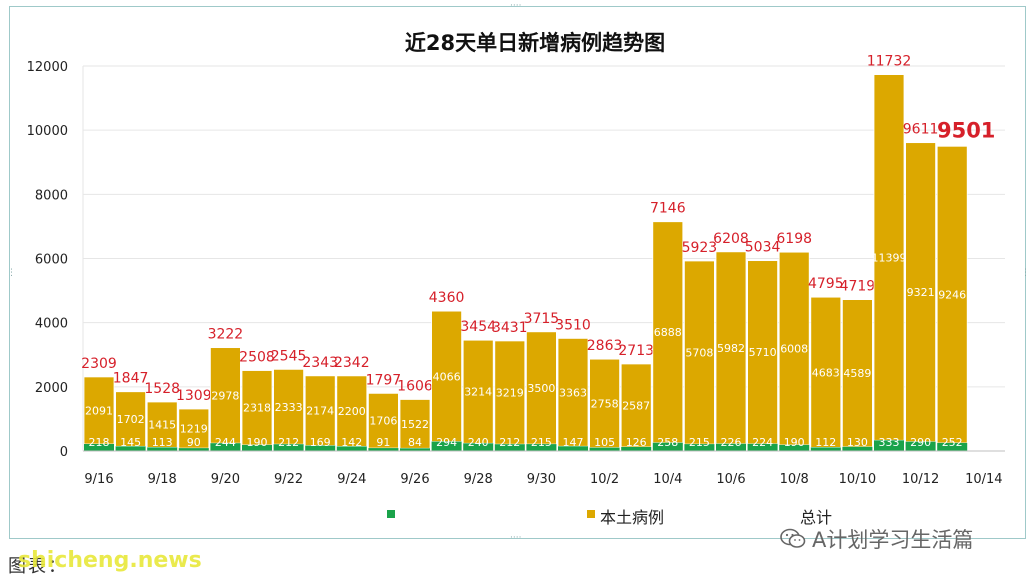 The image size is (1035, 583). Describe the element at coordinates (383, 421) in the screenshot. I see `data-label-local: 1706` at that location.